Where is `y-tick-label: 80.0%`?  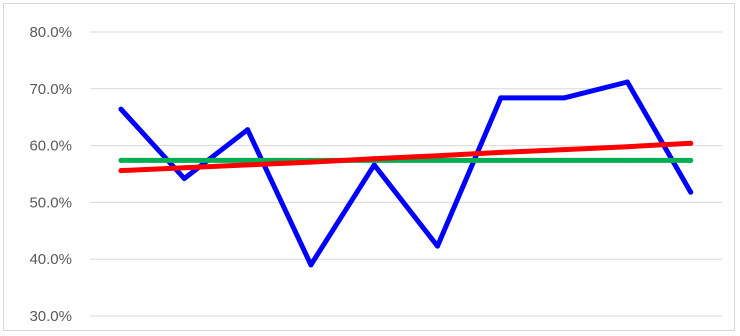
y-tick-label: 80.0% is located at coordinates (50, 32).